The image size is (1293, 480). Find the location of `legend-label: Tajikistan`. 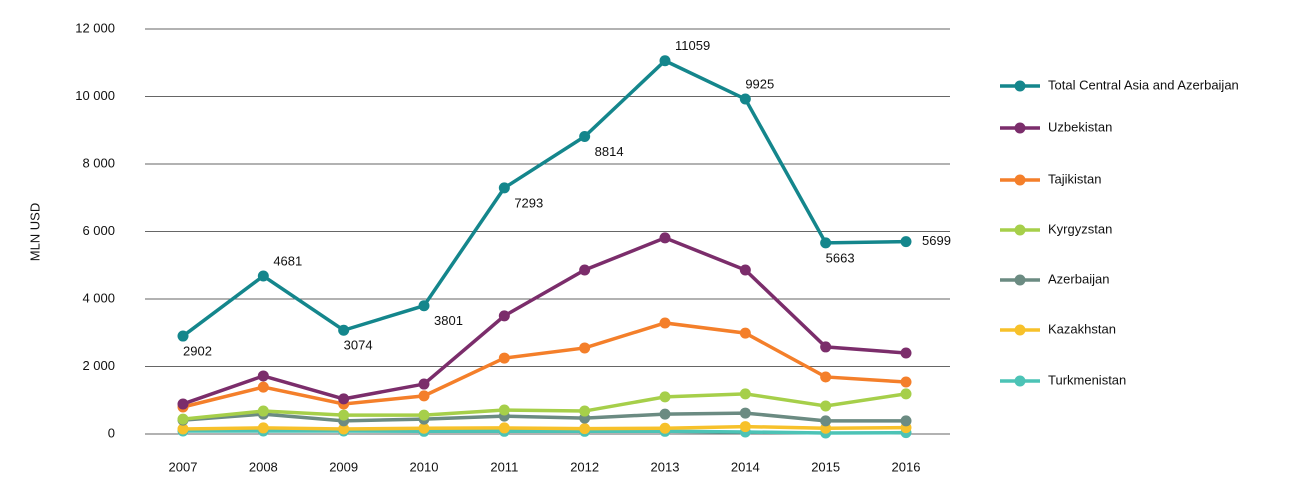

legend-label: Tajikistan is located at coordinates (1074, 178).